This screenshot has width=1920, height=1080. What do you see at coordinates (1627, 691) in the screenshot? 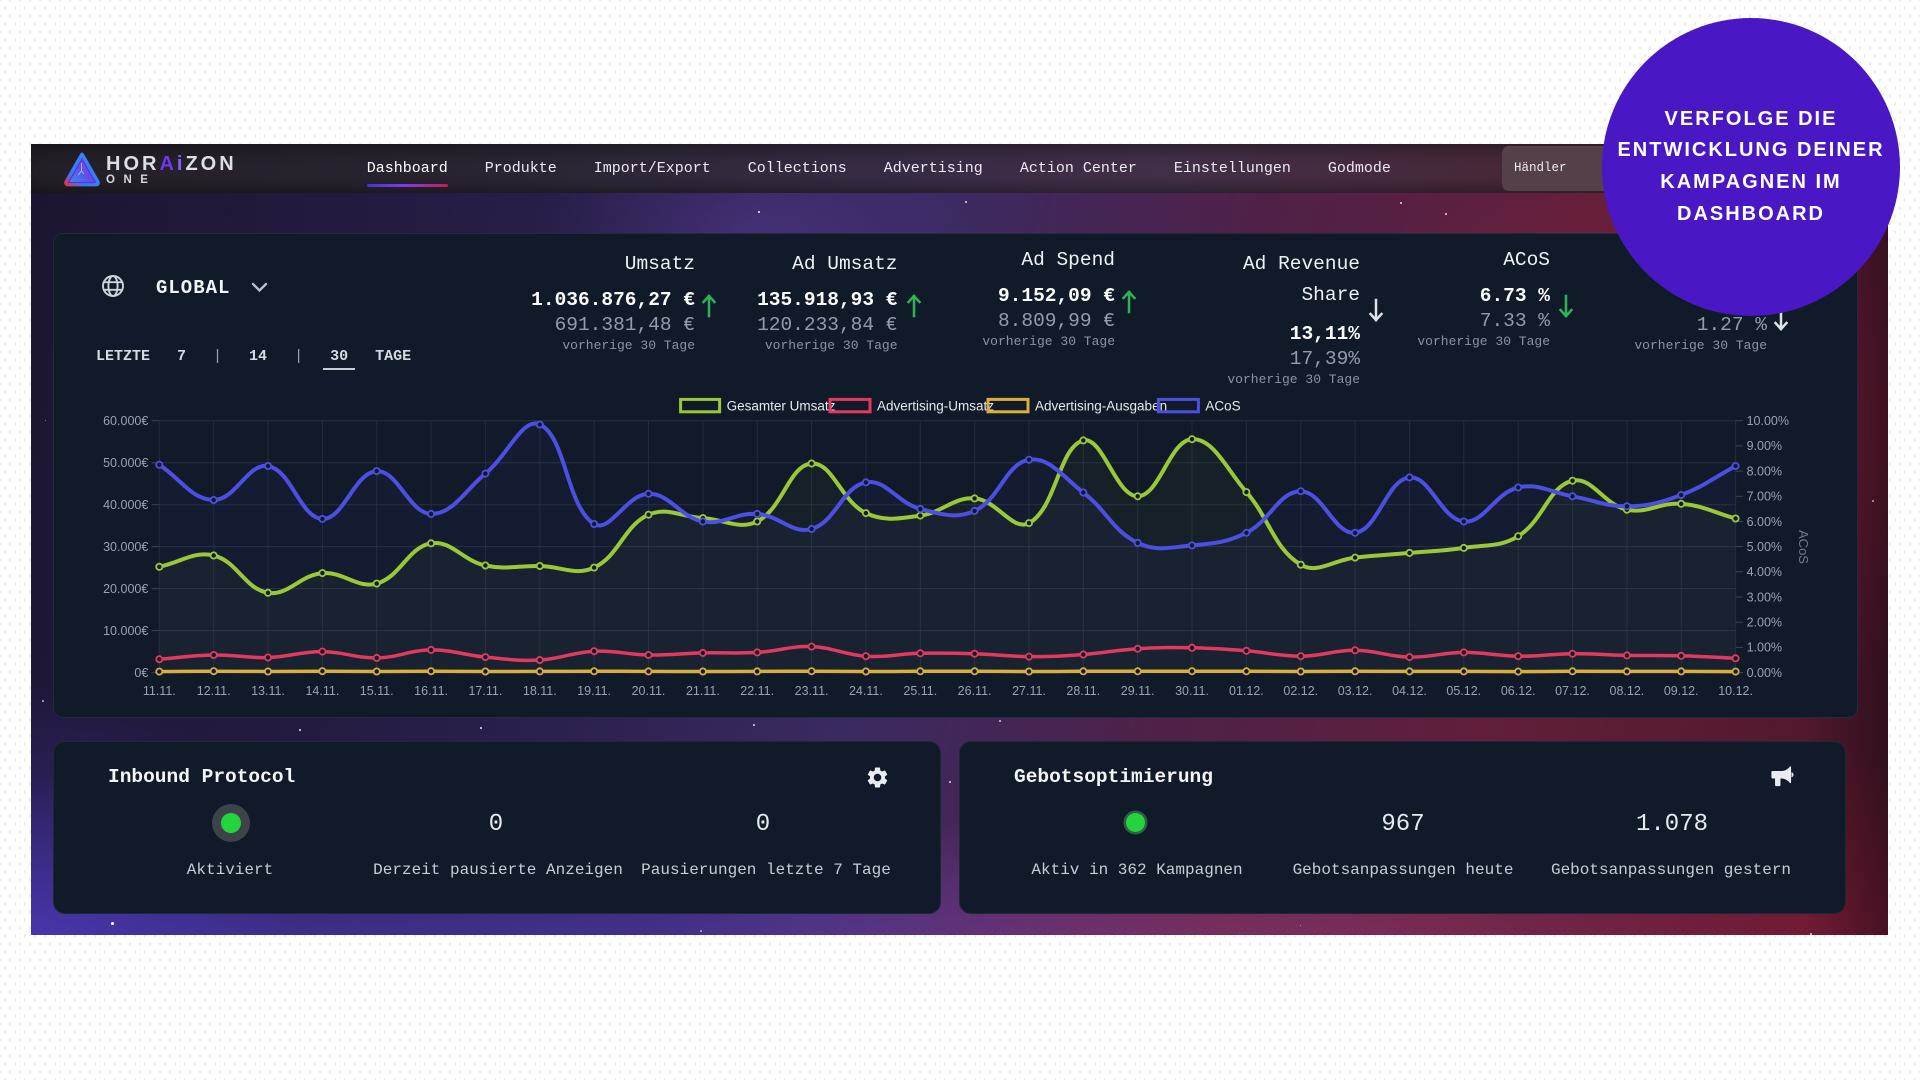
I see `svg-text: 08.12.` at bounding box center [1627, 691].